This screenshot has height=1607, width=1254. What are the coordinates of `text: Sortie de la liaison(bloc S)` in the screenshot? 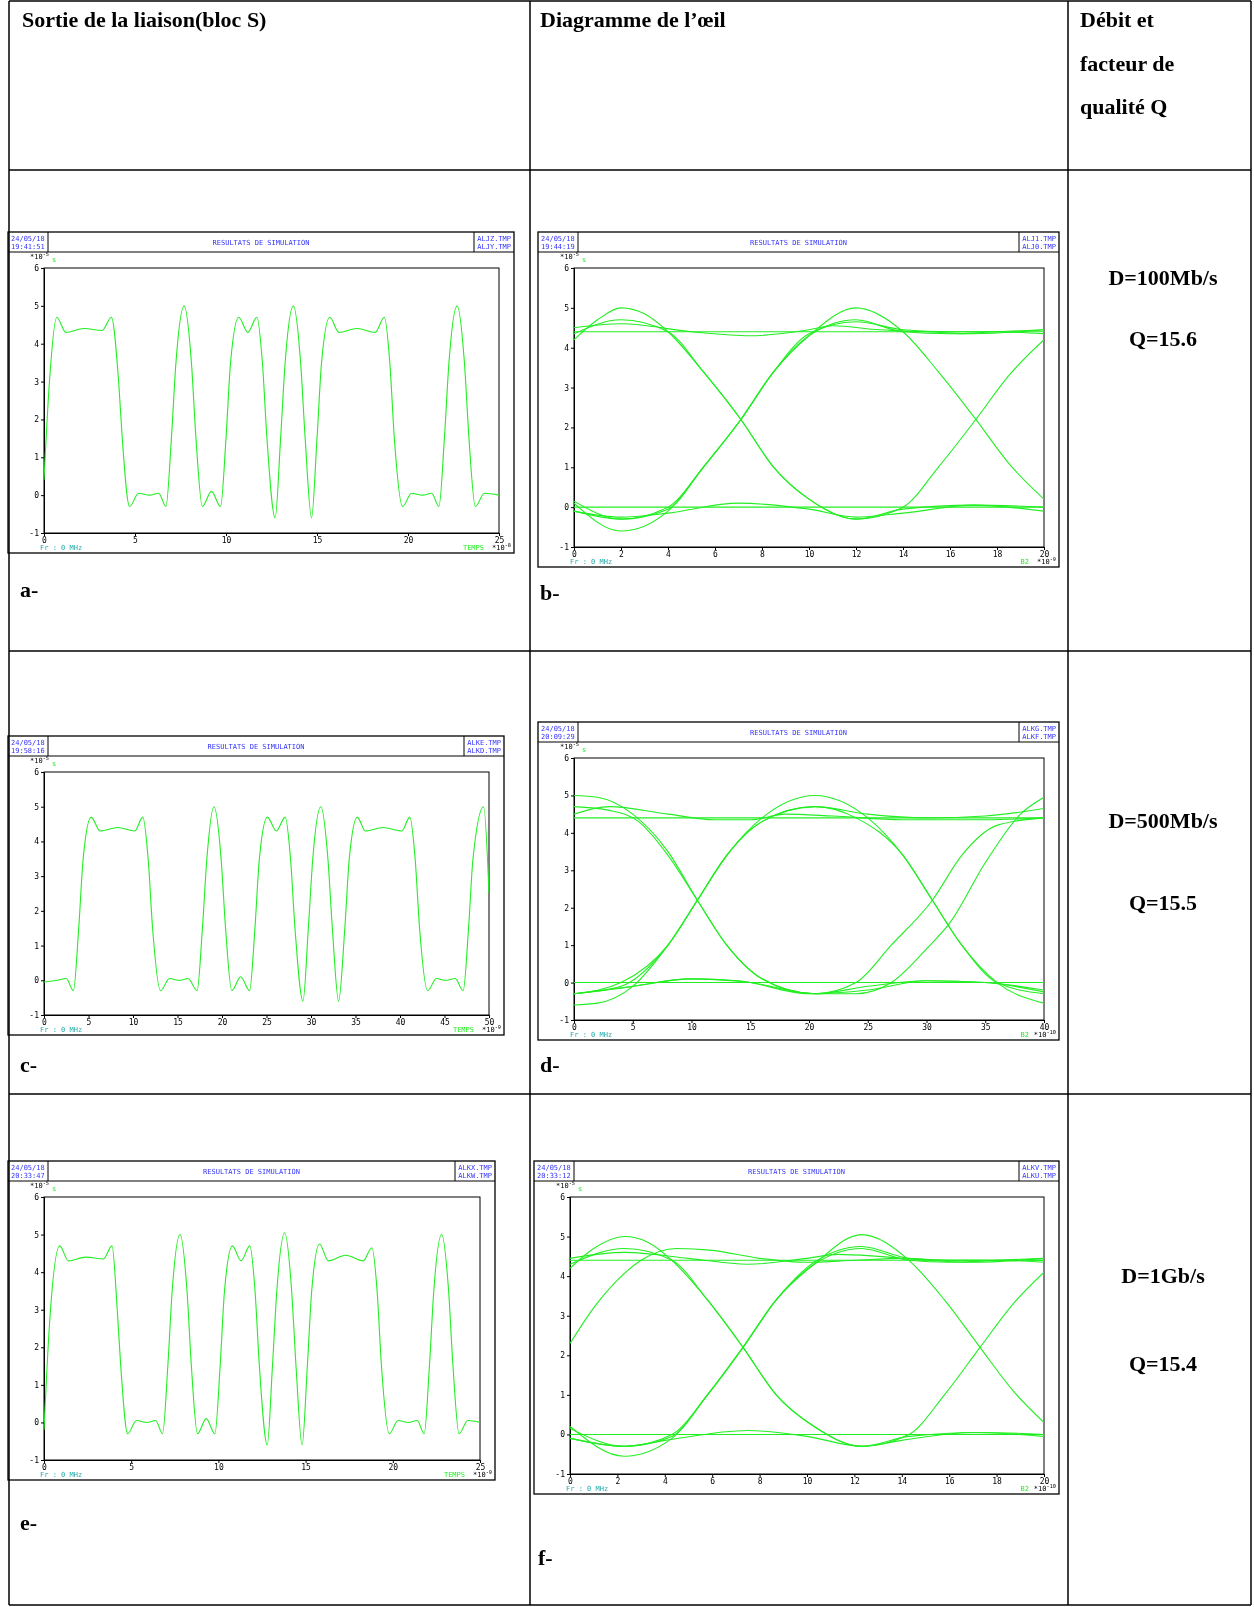 It's located at (144, 19).